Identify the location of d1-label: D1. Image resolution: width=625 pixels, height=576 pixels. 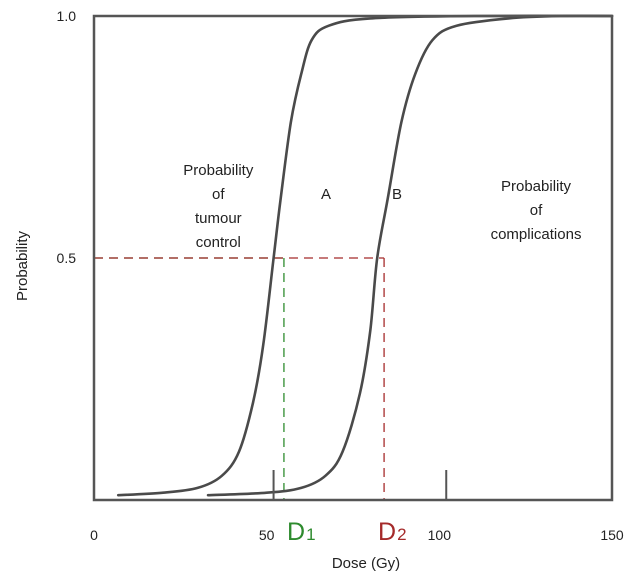
(301, 532).